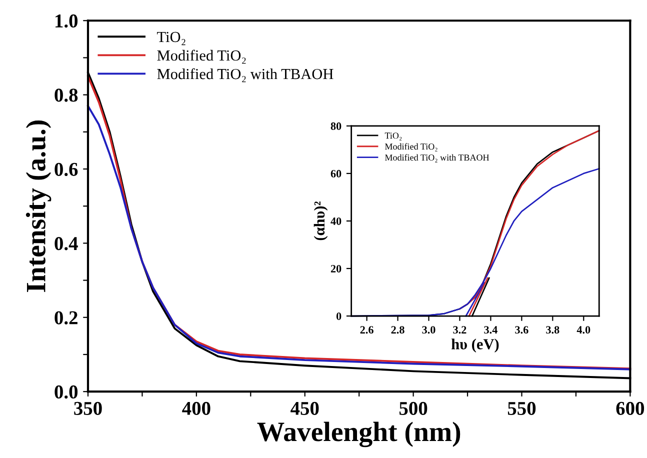 Image resolution: width=647 pixels, height=458 pixels. I want to click on x-tick-label: 2.6, so click(367, 330).